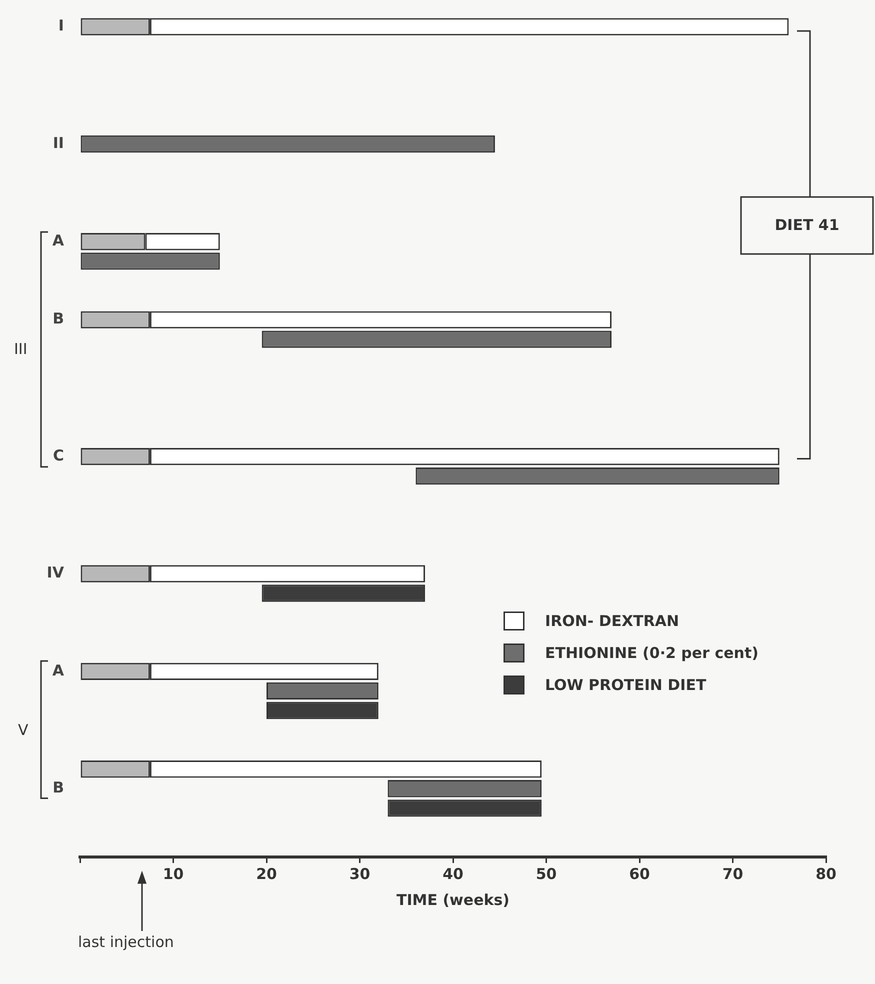  What do you see at coordinates (546, 873) in the screenshot?
I see `x-tick-label: 50` at bounding box center [546, 873].